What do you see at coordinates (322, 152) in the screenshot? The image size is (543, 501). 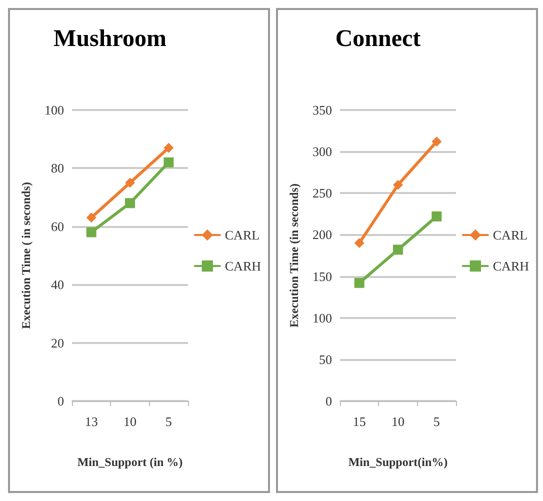 I see `y-tick-label: 300` at bounding box center [322, 152].